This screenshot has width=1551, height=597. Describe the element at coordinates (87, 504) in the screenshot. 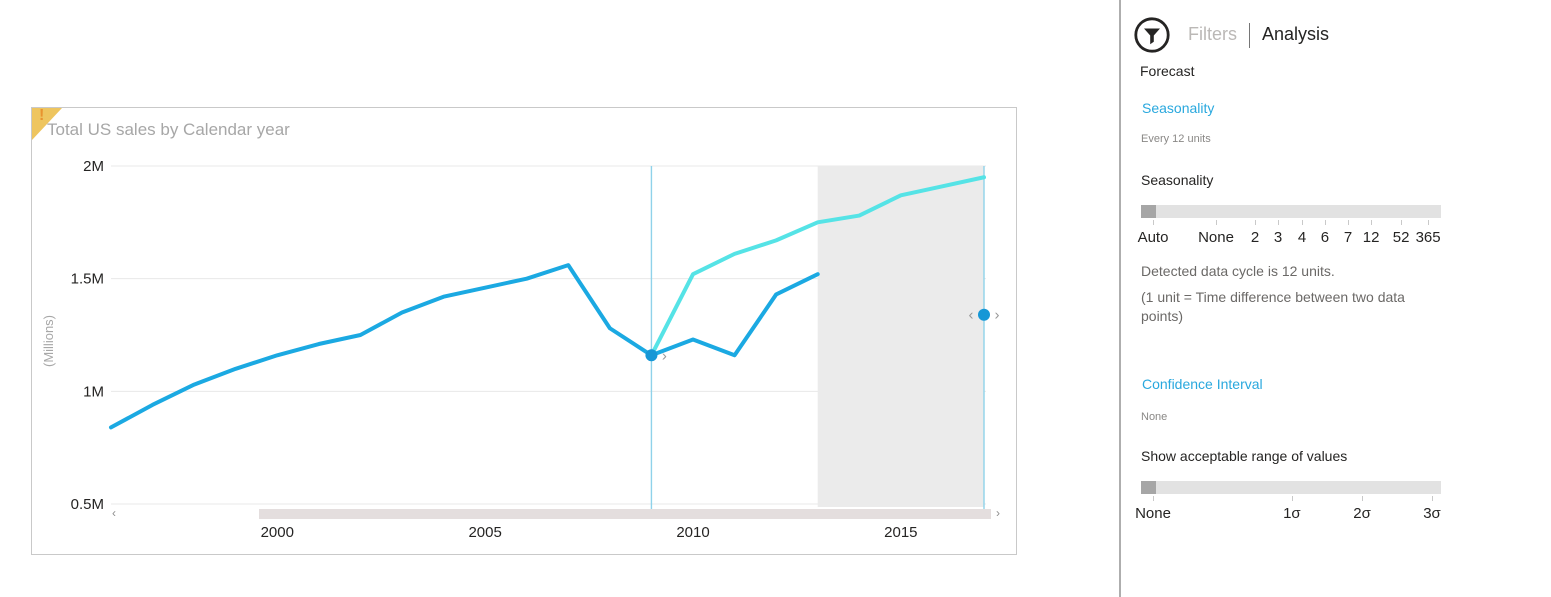

I see `y-axis-tick-label: 0.5M` at that location.